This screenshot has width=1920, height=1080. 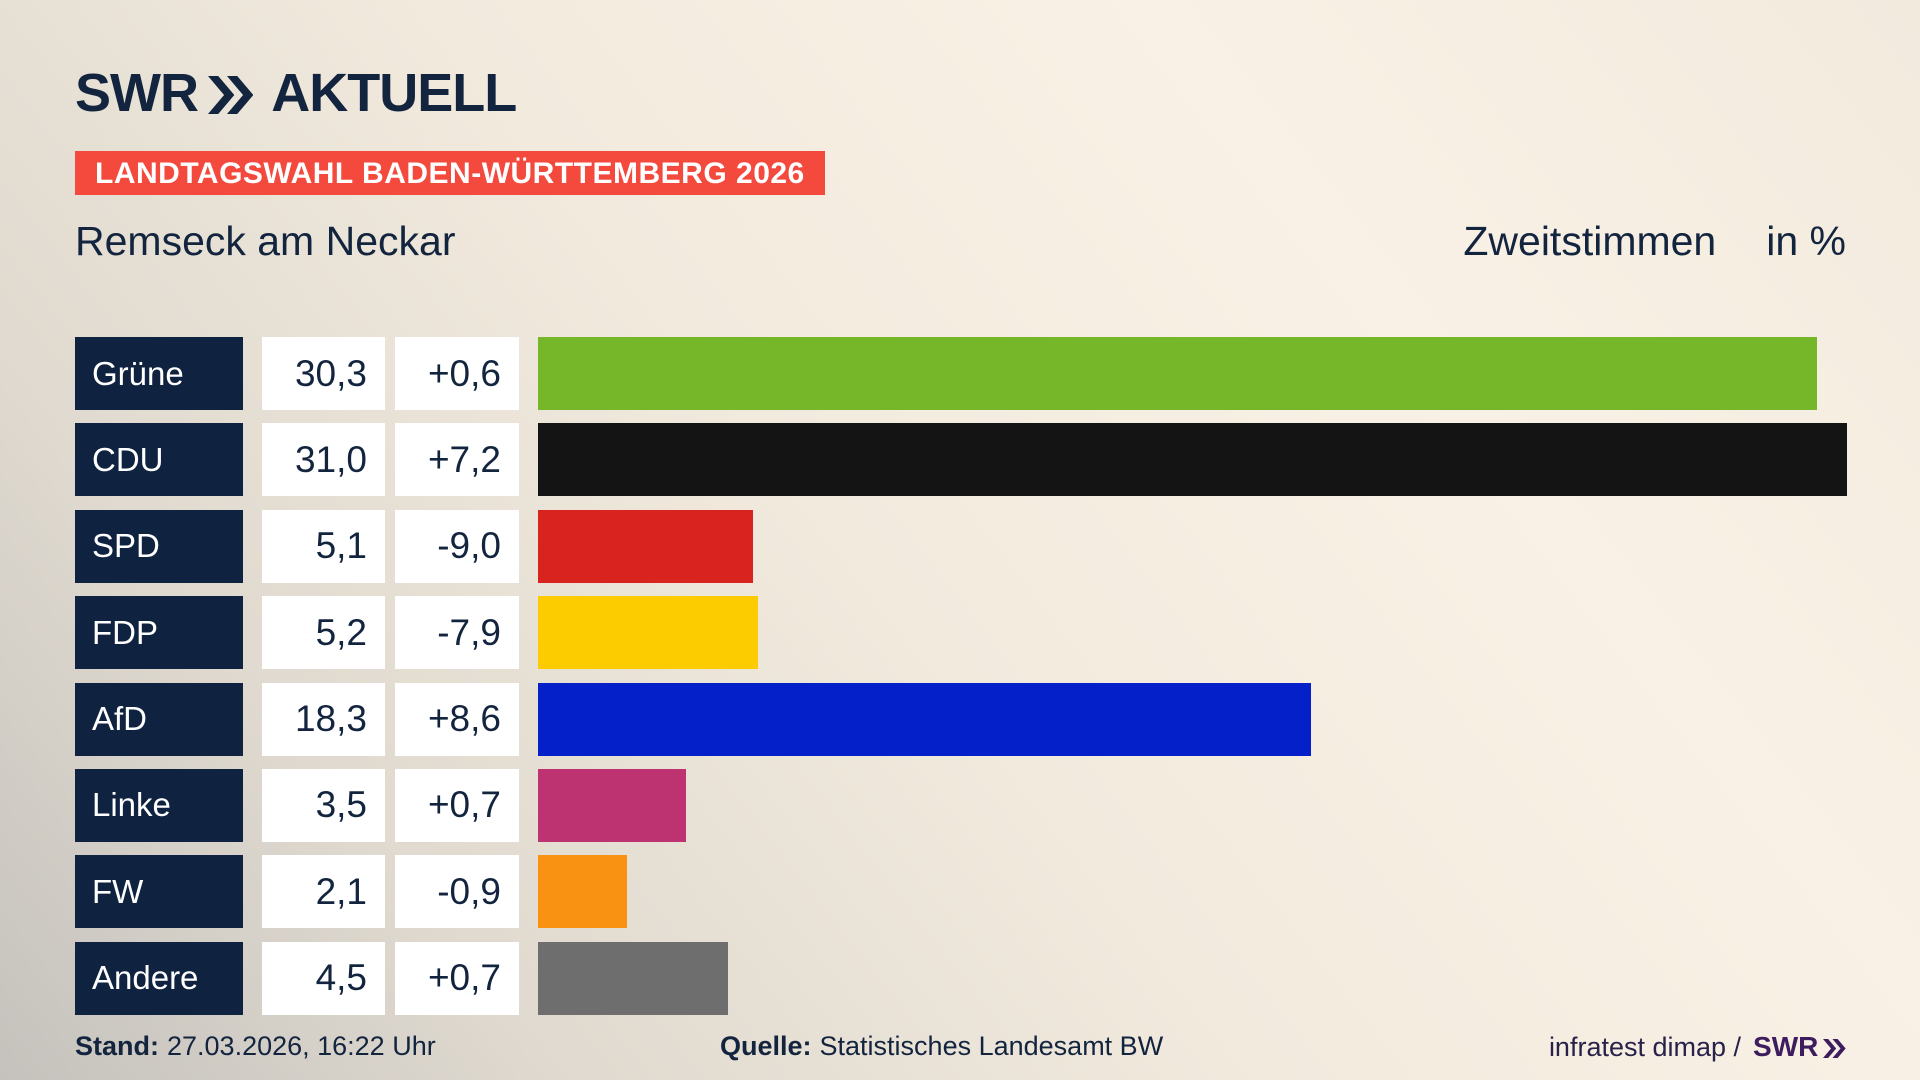 I want to click on party-change: +7,2, so click(x=457, y=460).